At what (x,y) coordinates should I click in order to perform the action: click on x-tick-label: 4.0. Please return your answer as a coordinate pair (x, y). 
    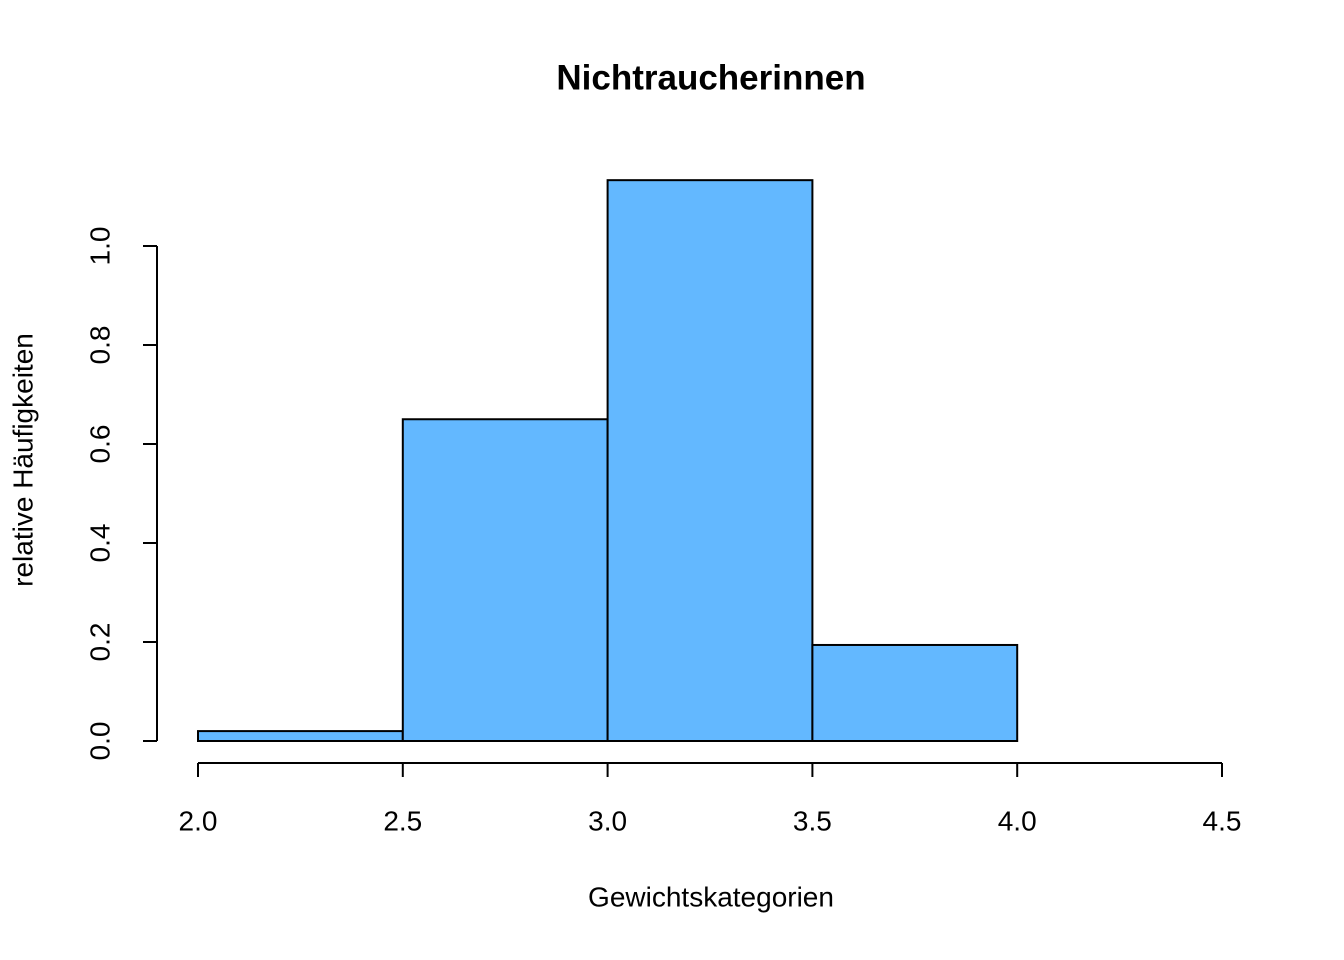
    Looking at the image, I should click on (1017, 820).